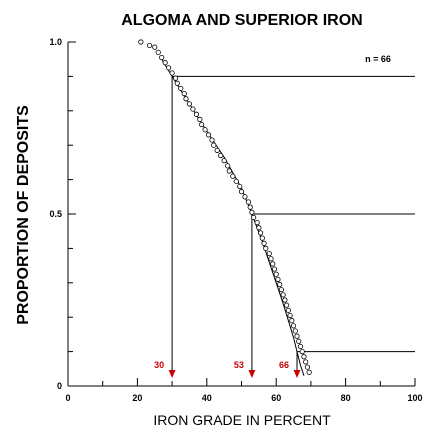 The width and height of the screenshot is (435, 434). I want to click on sample-size-annotation: n = 66, so click(378, 59).